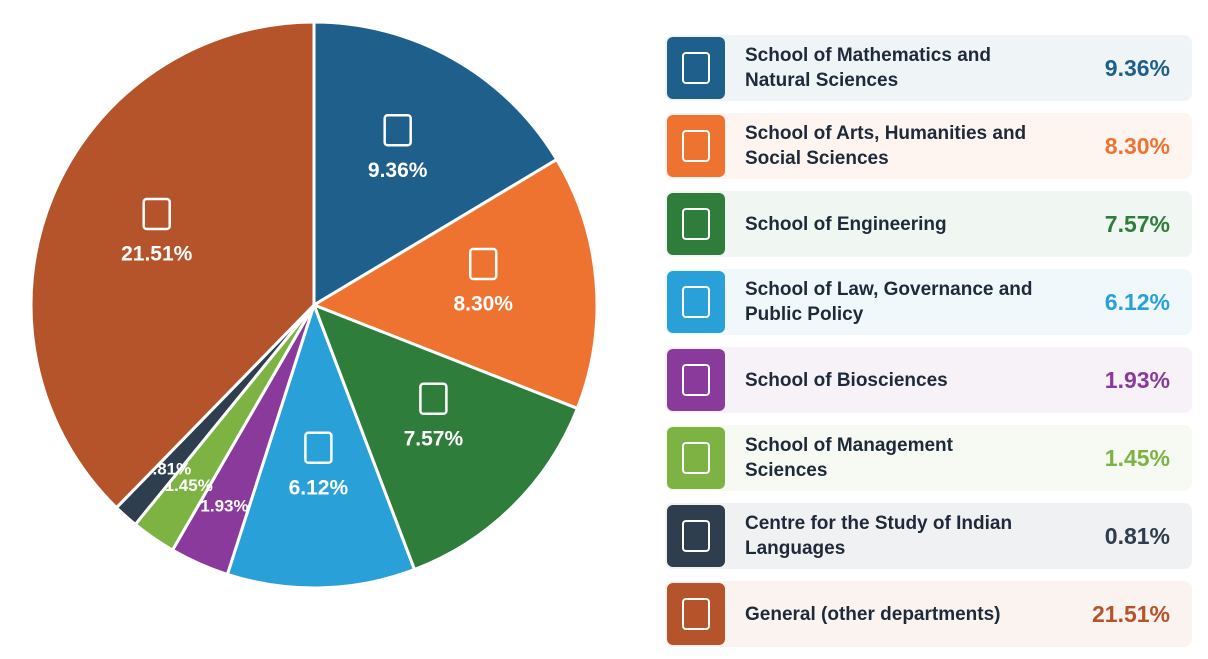 The image size is (1208, 659). I want to click on slice-label: 6.12%, so click(319, 487).